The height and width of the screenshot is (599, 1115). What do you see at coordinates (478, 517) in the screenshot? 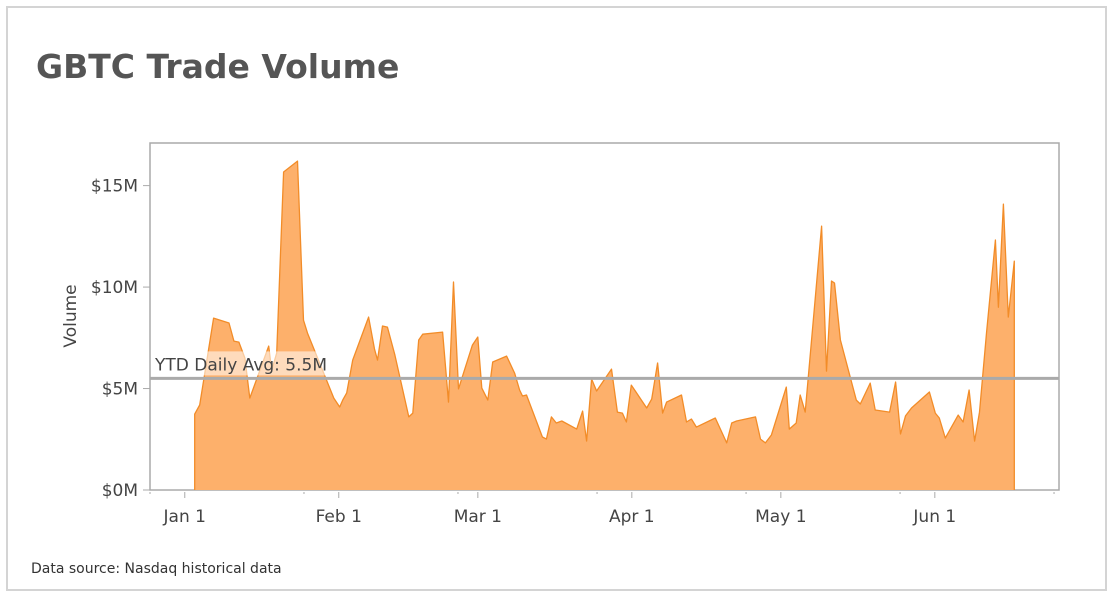
I see `x-tick-label: Mar 1` at bounding box center [478, 517].